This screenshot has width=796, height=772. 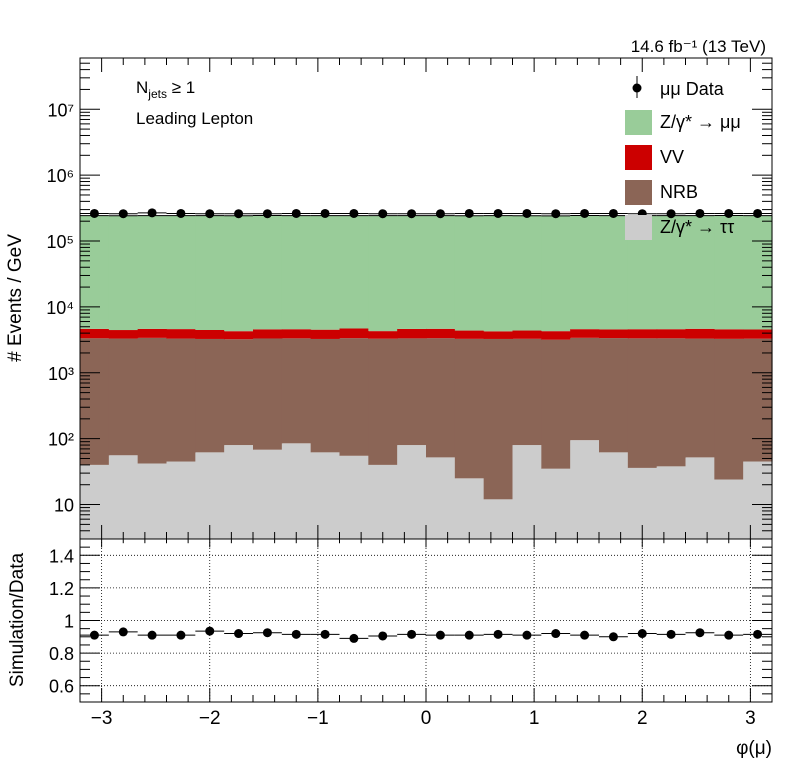 What do you see at coordinates (181, 400) in the screenshot?
I see `bar-series1-bin3` at bounding box center [181, 400].